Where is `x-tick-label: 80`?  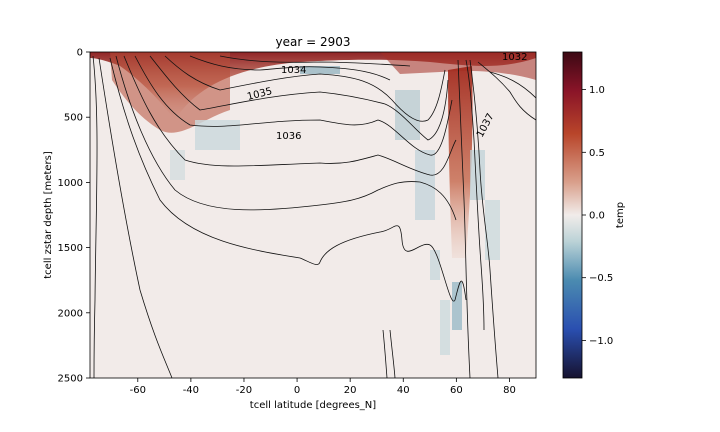 x-tick-label: 80 is located at coordinates (509, 390).